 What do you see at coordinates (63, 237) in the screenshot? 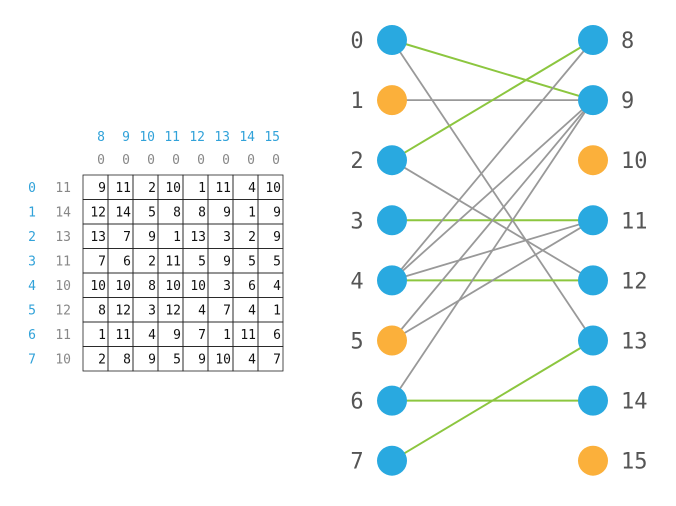
I see `row-potential: 13` at bounding box center [63, 237].